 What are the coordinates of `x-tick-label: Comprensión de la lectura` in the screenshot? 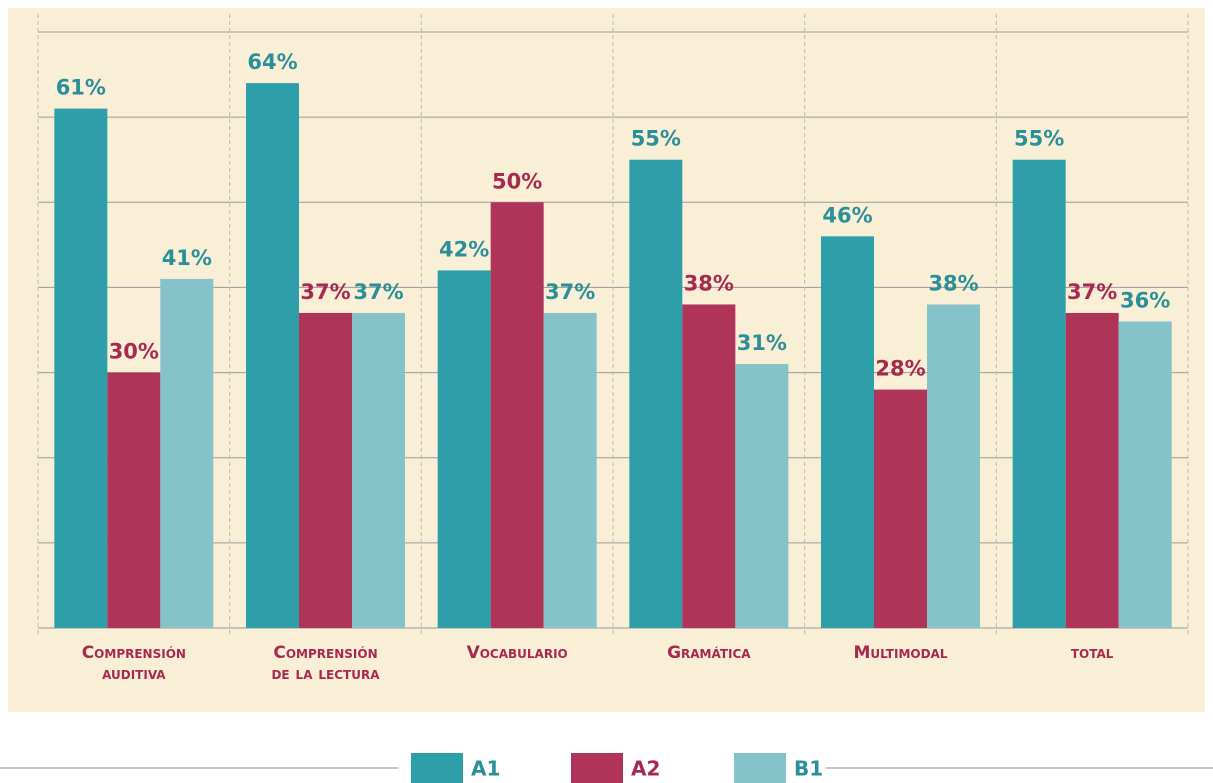 It's located at (325, 663).